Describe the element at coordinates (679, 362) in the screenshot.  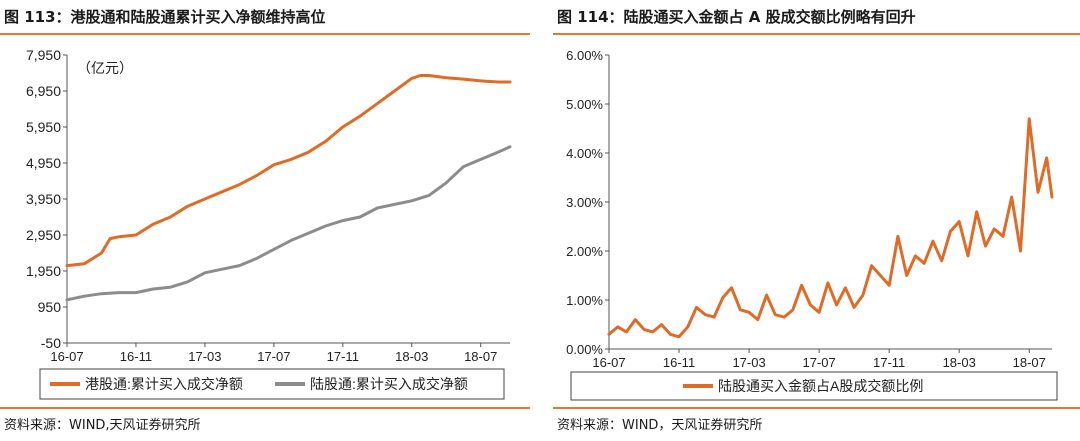
I see `right-x-tick-label: 16-11` at that location.